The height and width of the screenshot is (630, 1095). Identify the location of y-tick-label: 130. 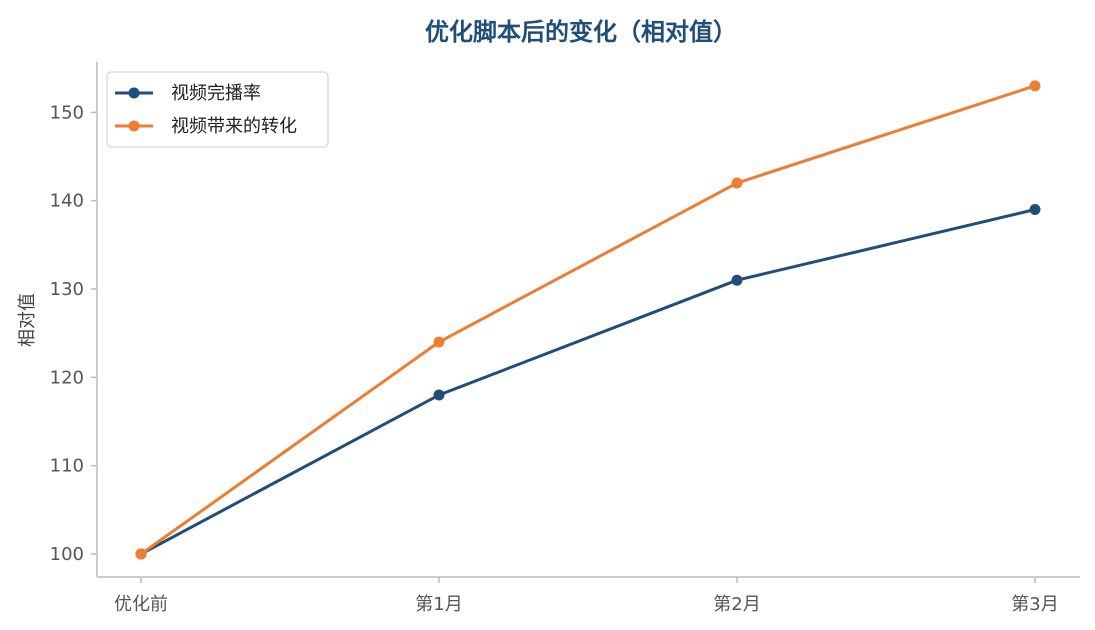
(67, 289).